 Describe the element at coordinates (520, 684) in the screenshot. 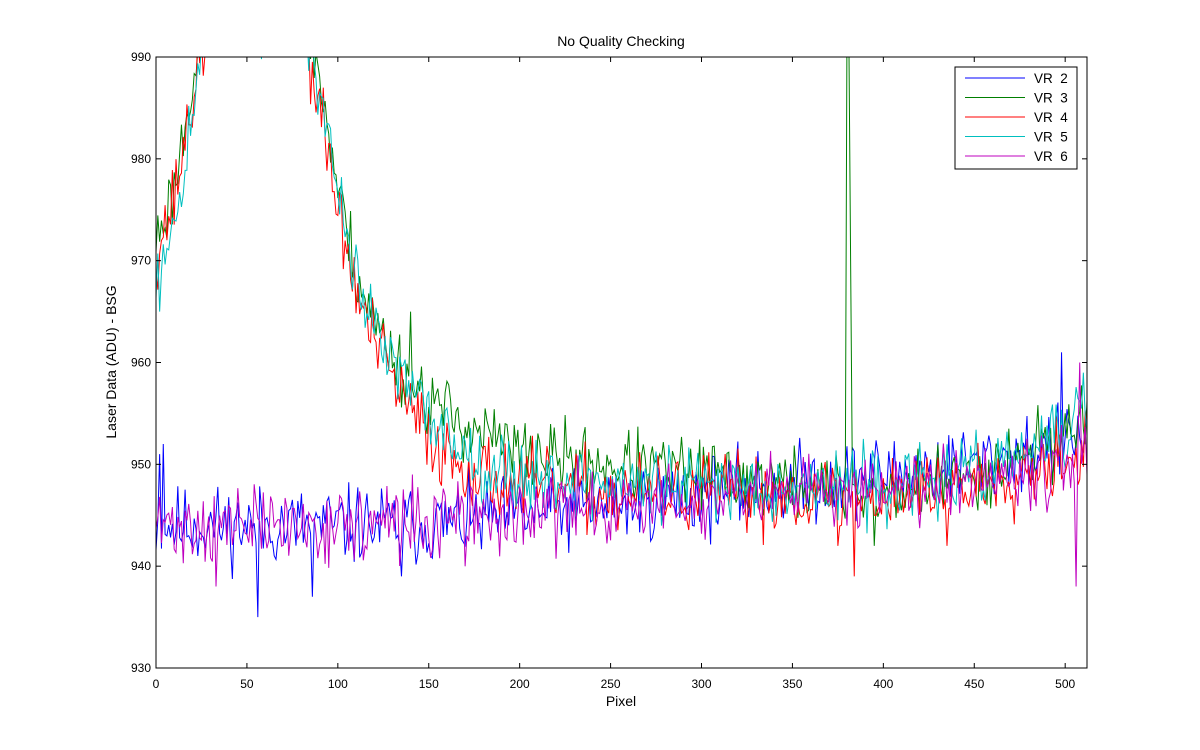

I see `x-tick-label: 200` at that location.